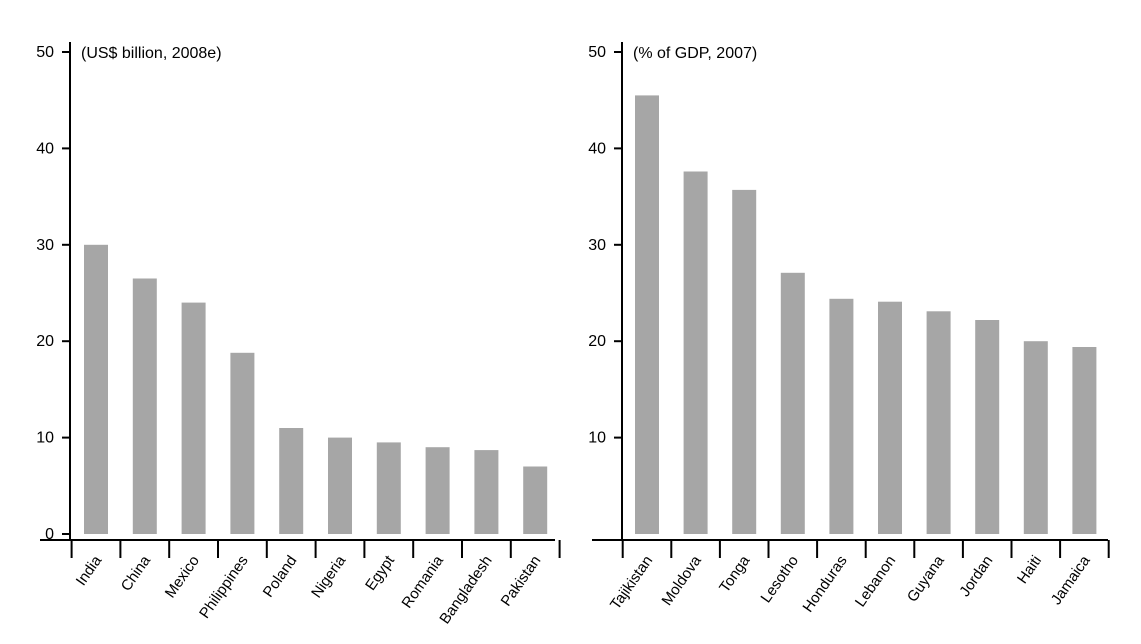 Image resolution: width=1141 pixels, height=644 pixels. I want to click on bar-china, so click(144, 406).